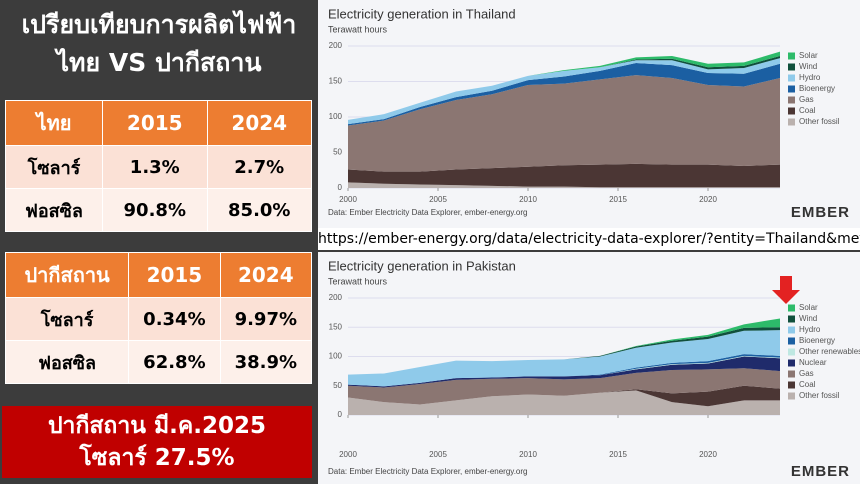  I want to click on cell: 1.3%, so click(155, 167).